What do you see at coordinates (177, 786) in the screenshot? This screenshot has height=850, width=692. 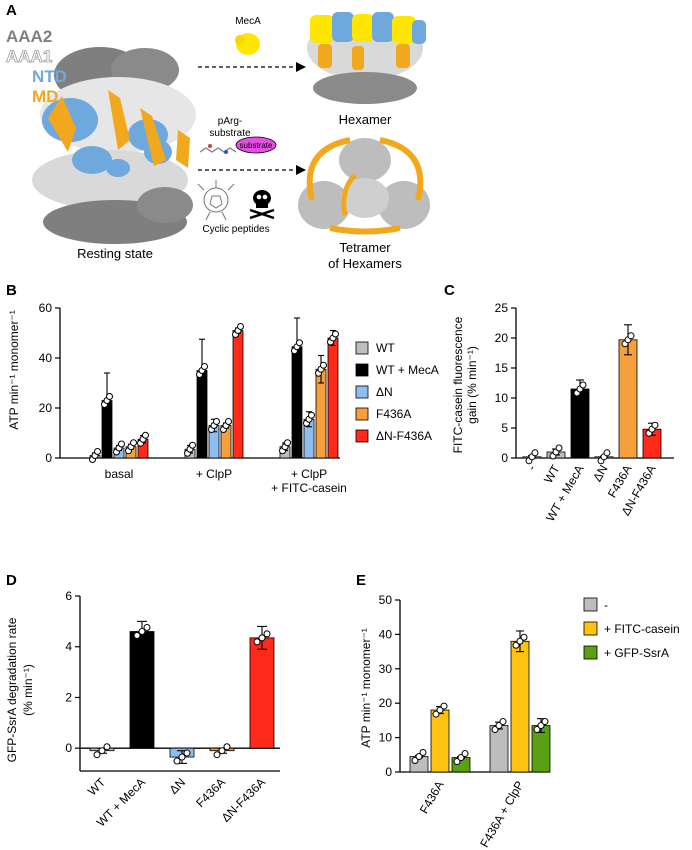 I see `x-tick-label: ΔN` at bounding box center [177, 786].